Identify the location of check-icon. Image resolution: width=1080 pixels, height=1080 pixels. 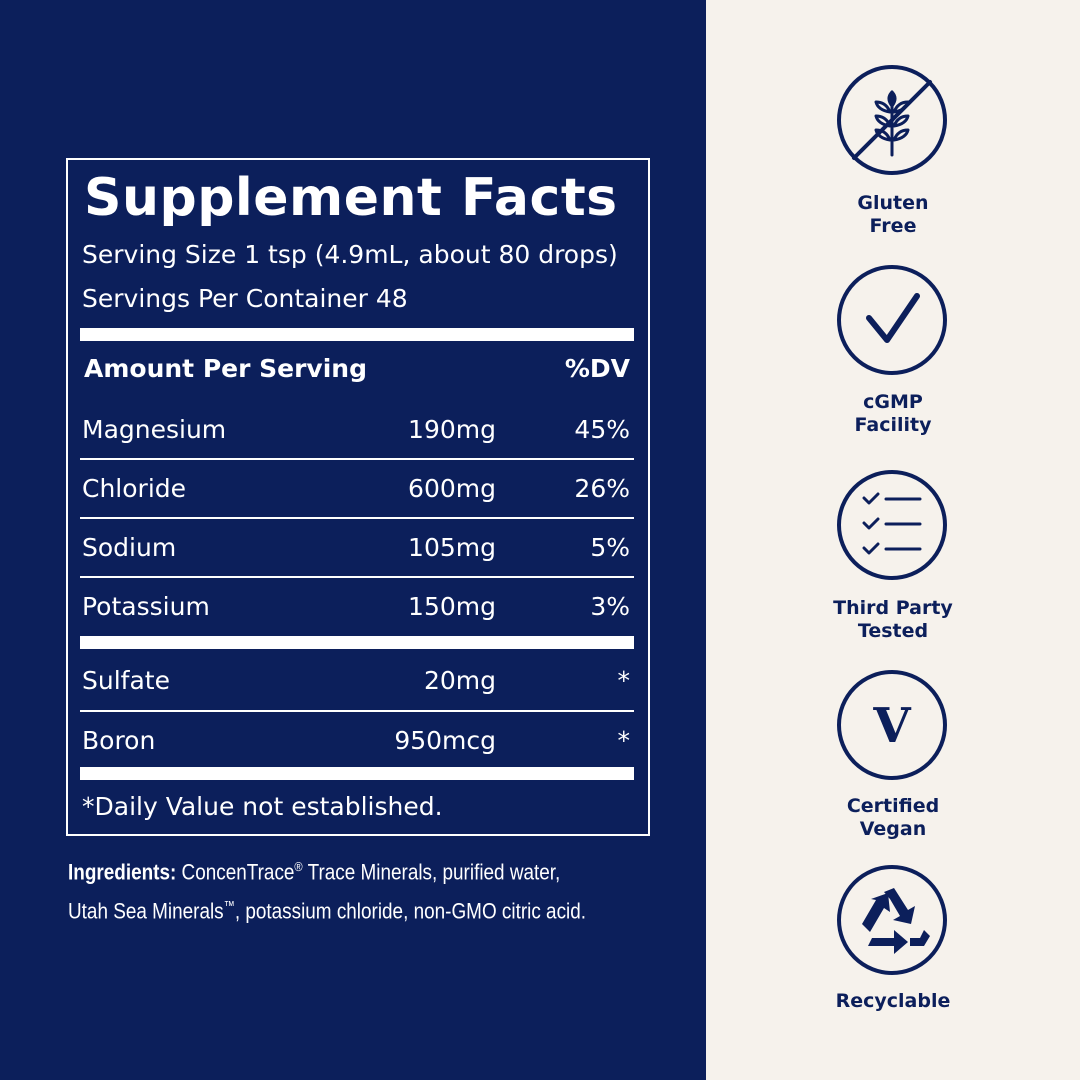
(893, 318).